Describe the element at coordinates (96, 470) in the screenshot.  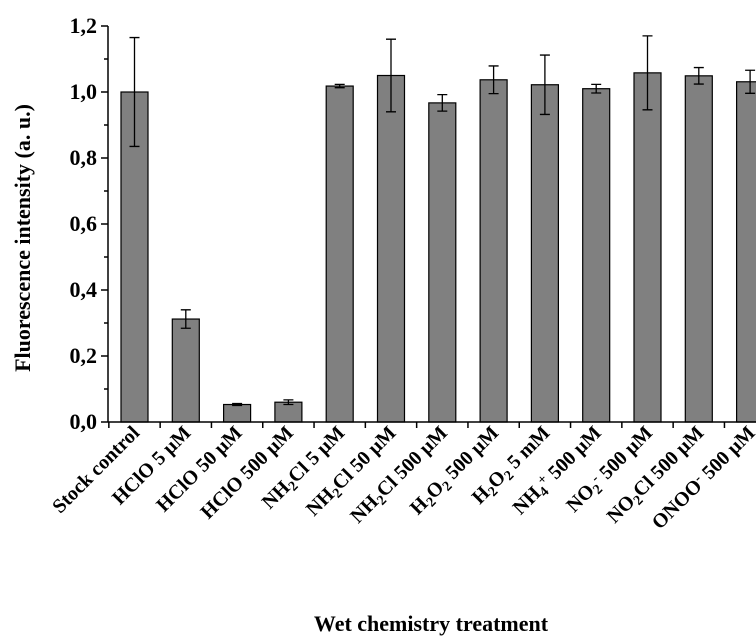
I see `x-tick-label: Stock control` at that location.